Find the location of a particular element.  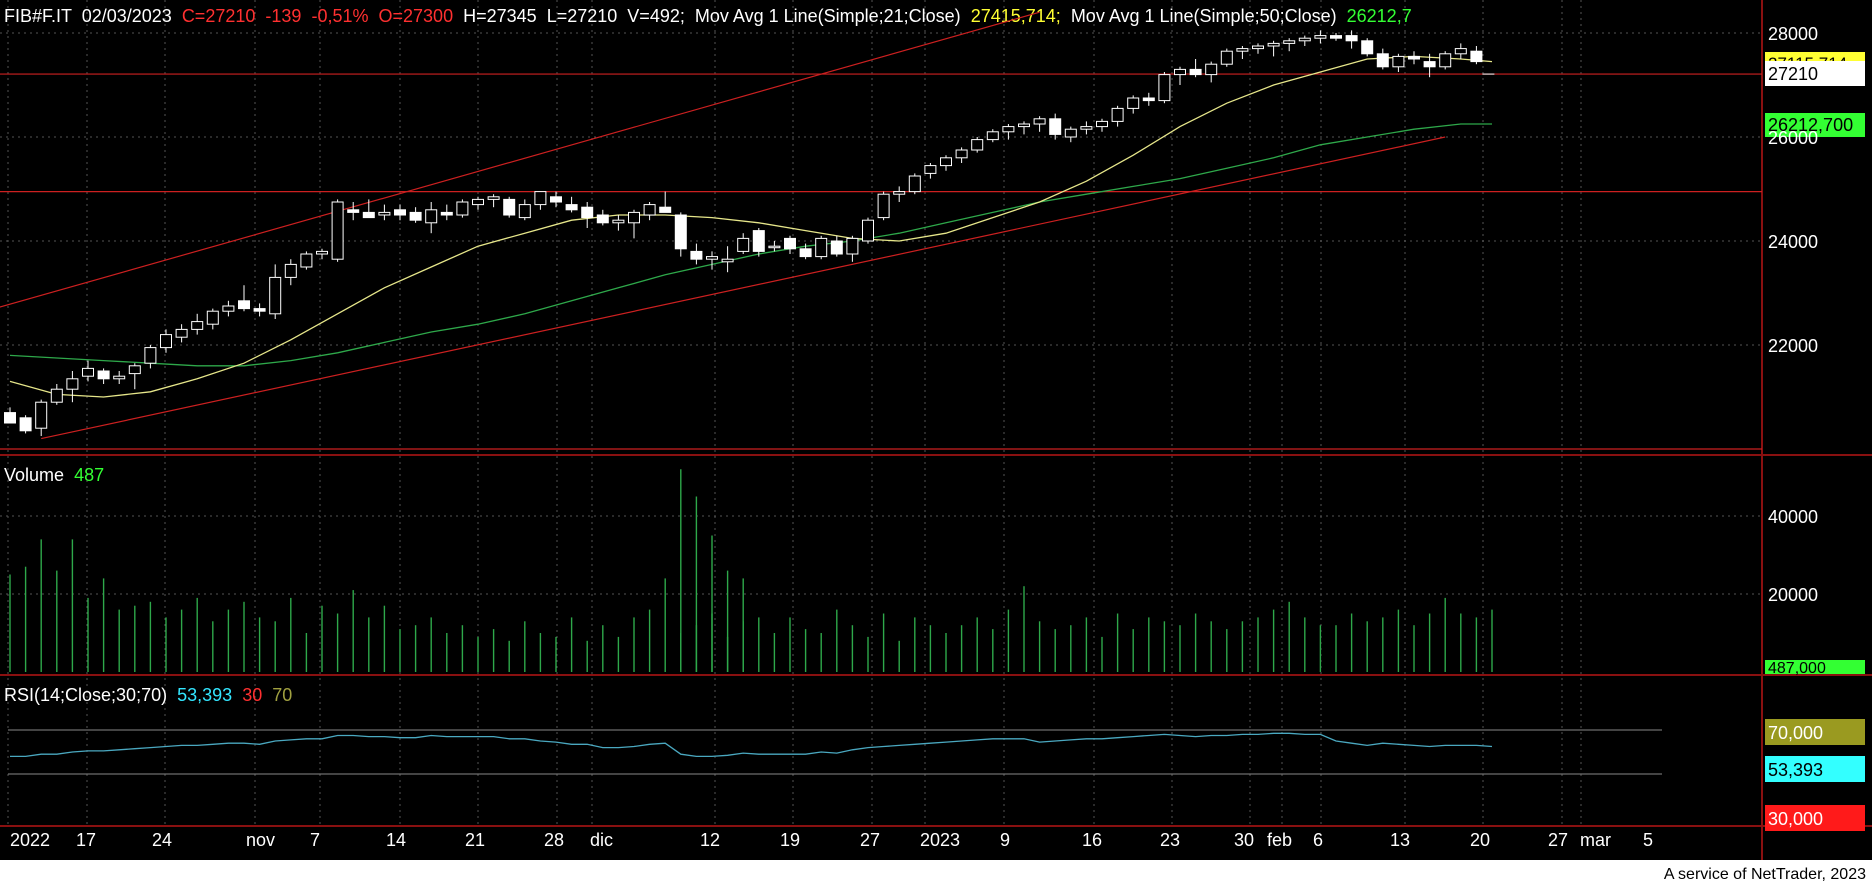

x-axis-label: 17 is located at coordinates (86, 840).